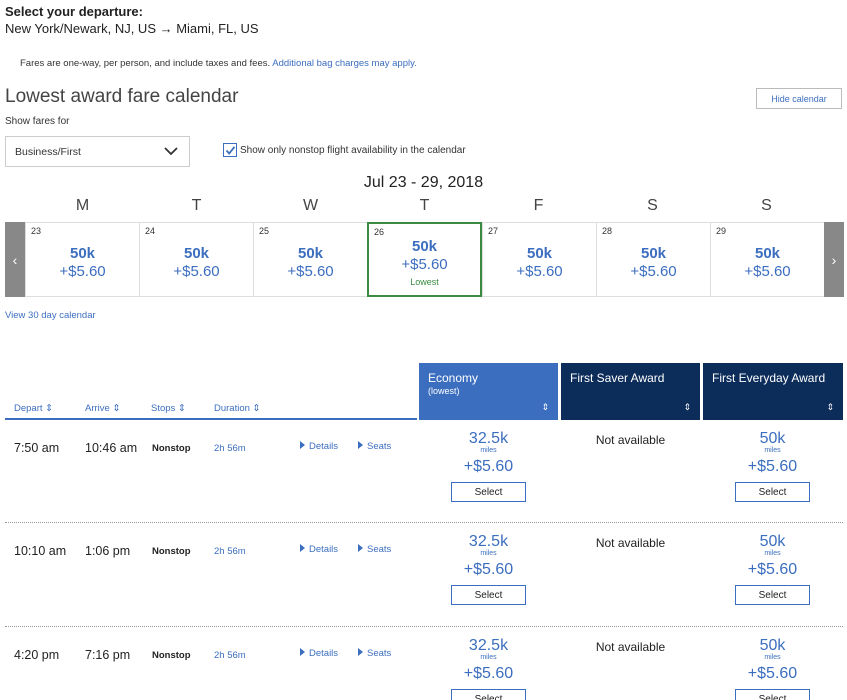 The height and width of the screenshot is (700, 847). What do you see at coordinates (607, 231) in the screenshot?
I see `day-number: 28` at bounding box center [607, 231].